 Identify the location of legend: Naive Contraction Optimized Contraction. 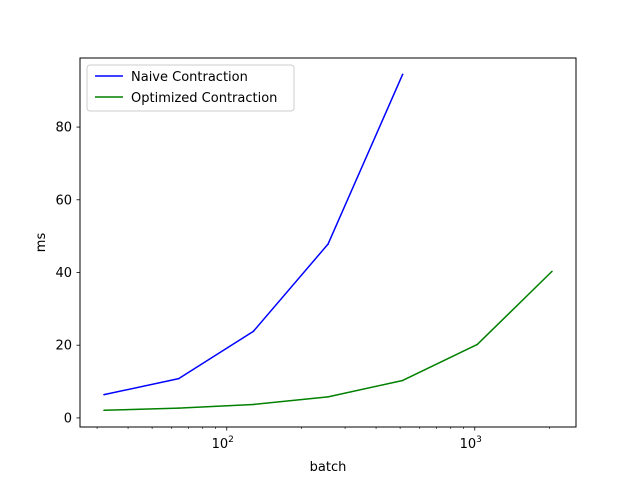
(190, 88).